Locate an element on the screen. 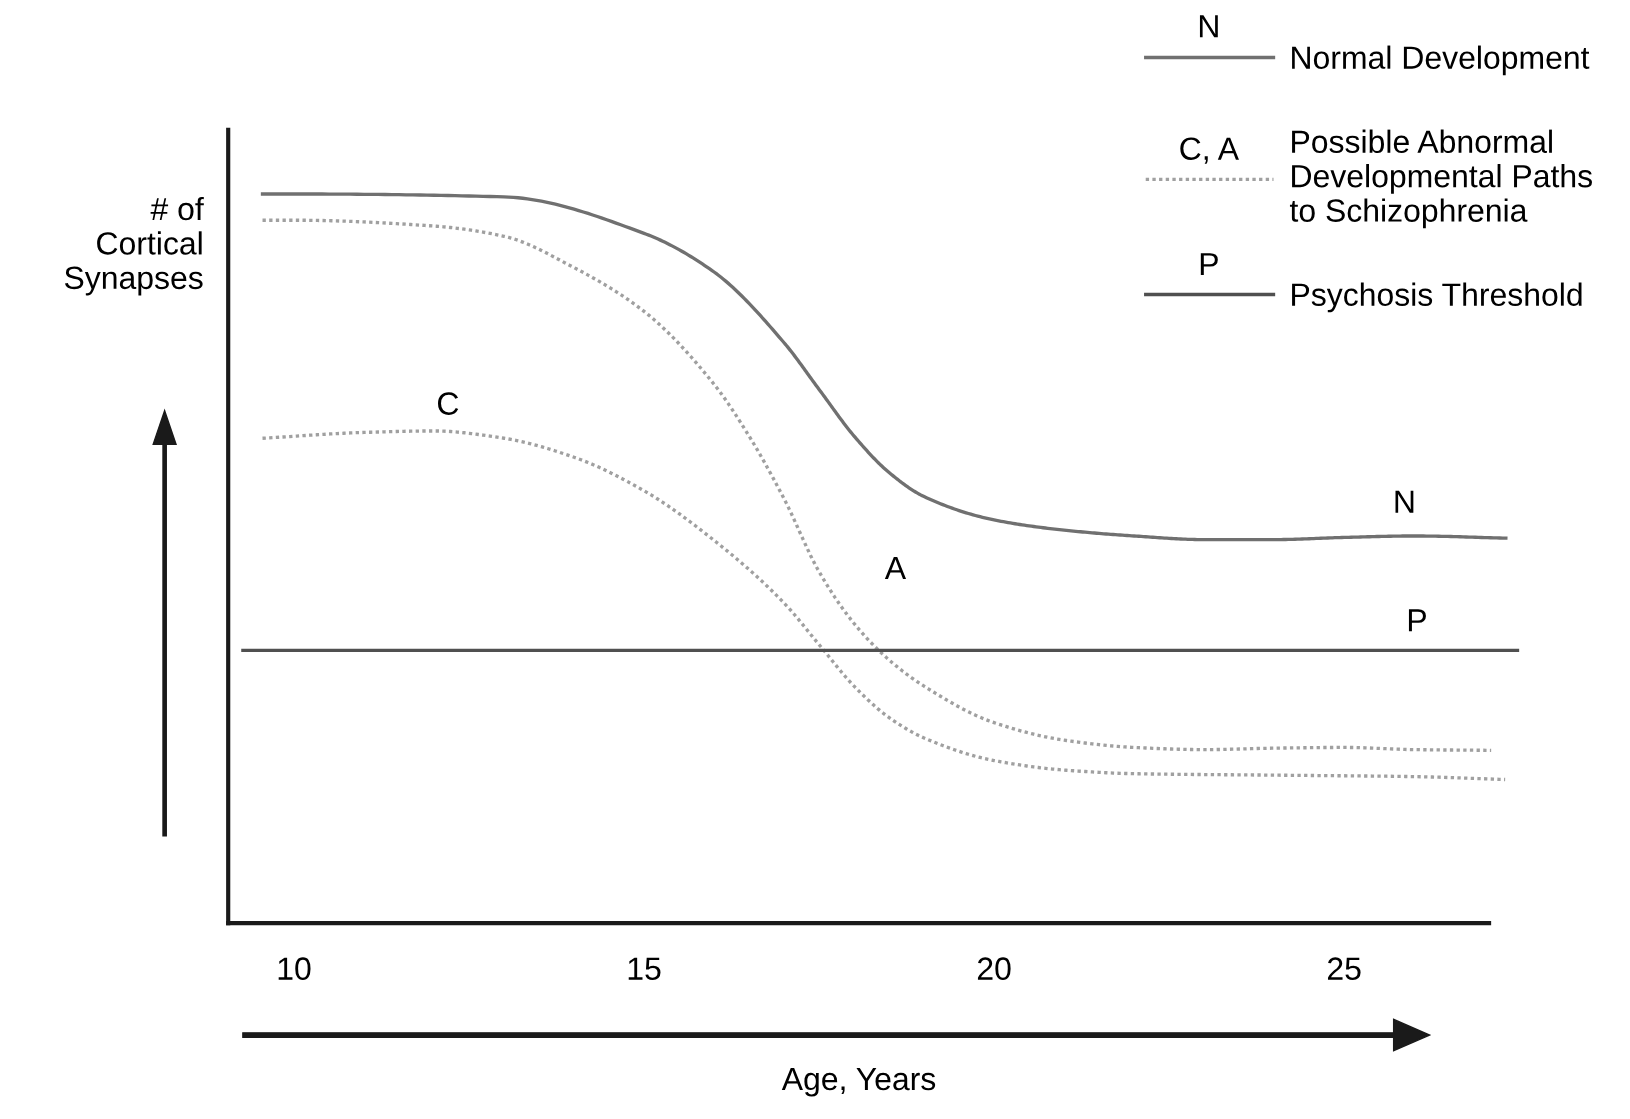 The image size is (1630, 1119). text: C, A is located at coordinates (1209, 150).